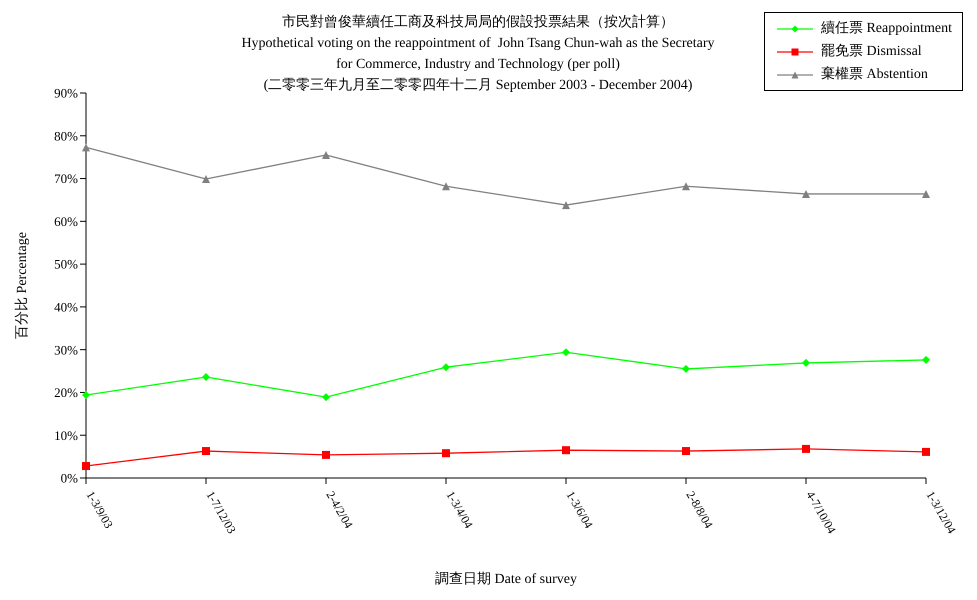 The image size is (977, 600). What do you see at coordinates (506, 579) in the screenshot?
I see `x-axis-title: 調查日期 Date of survey` at bounding box center [506, 579].